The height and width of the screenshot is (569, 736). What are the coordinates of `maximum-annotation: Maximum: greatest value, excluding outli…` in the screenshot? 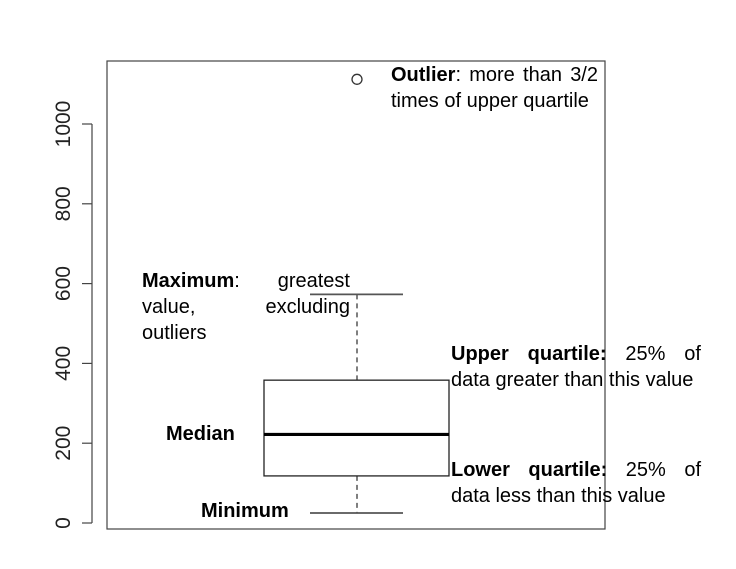 It's located at (246, 307).